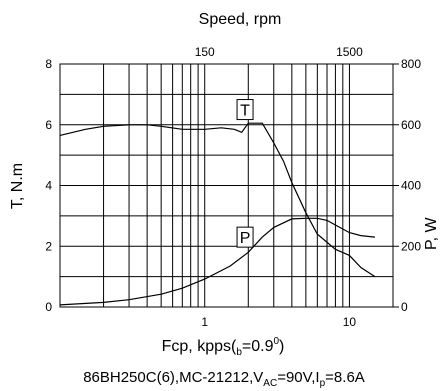 The image size is (448, 391). I want to click on series-label-t-box, so click(245, 110).